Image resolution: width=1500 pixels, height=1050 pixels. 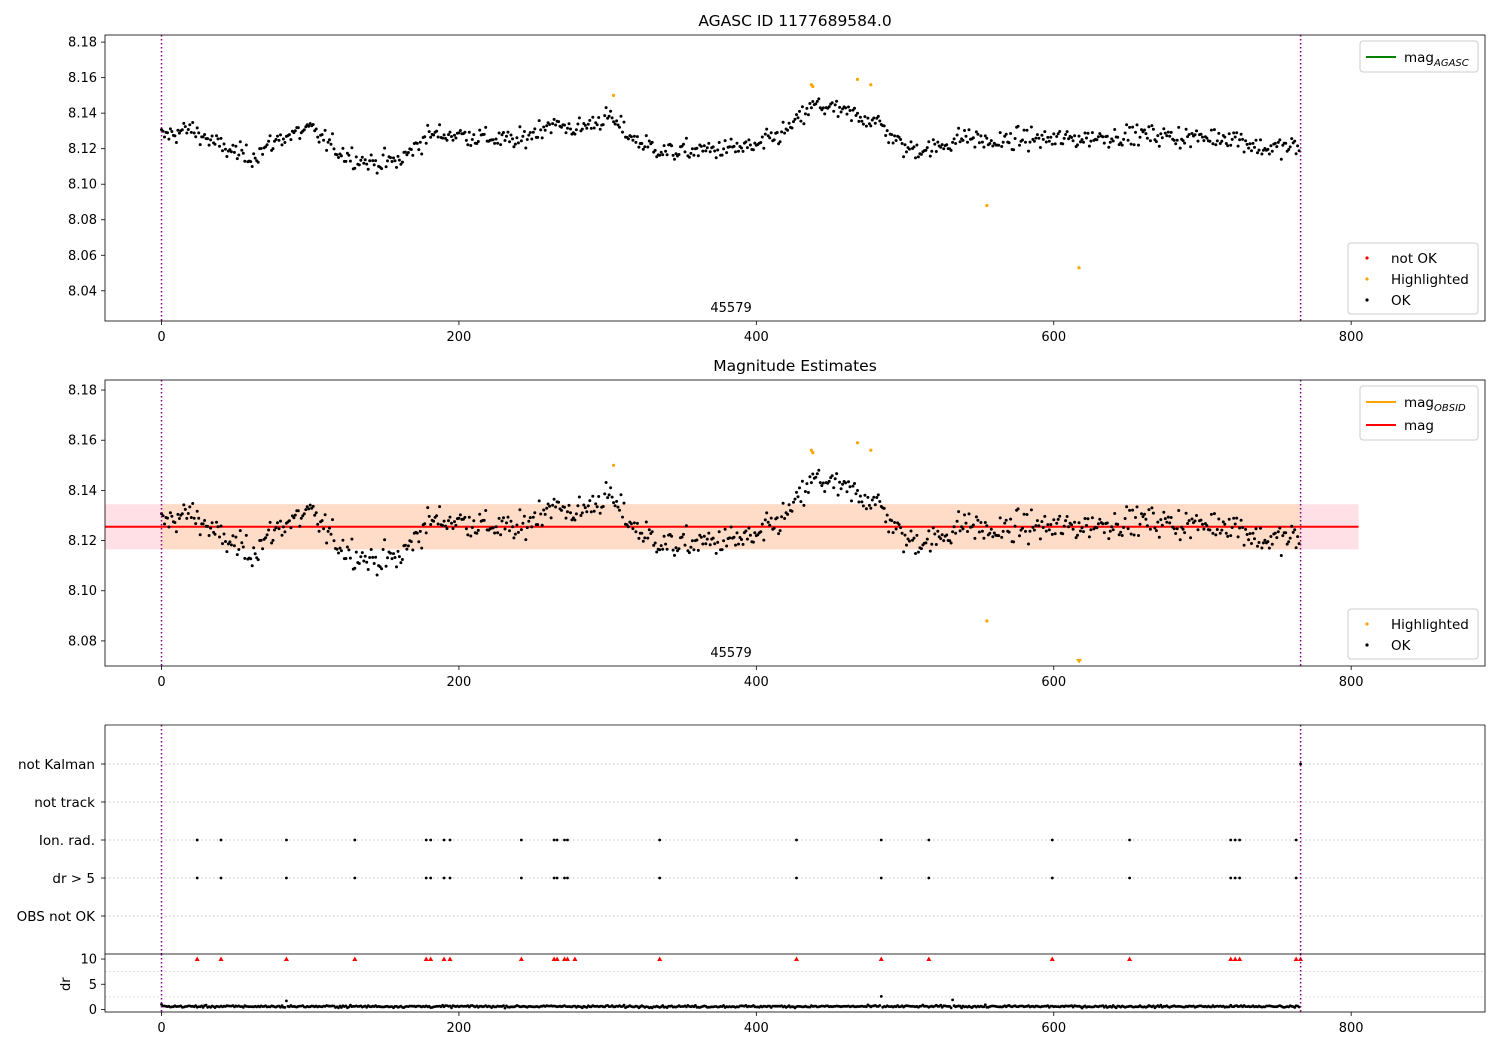 What do you see at coordinates (82, 391) in the screenshot?
I see `y-tick-label: 8.18` at bounding box center [82, 391].